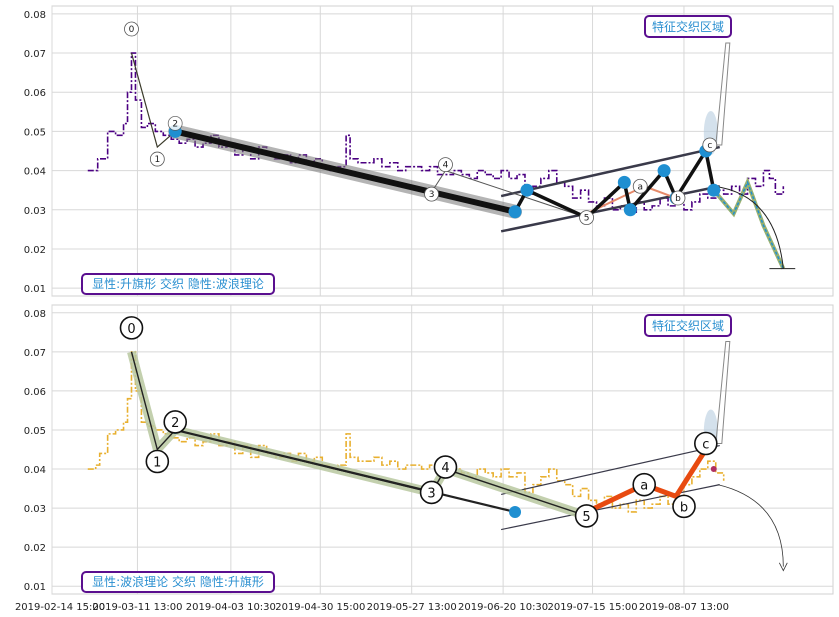 The image size is (839, 617). What do you see at coordinates (684, 607) in the screenshot?
I see `x-tick-label: 2019-08-07 13:00` at bounding box center [684, 607].